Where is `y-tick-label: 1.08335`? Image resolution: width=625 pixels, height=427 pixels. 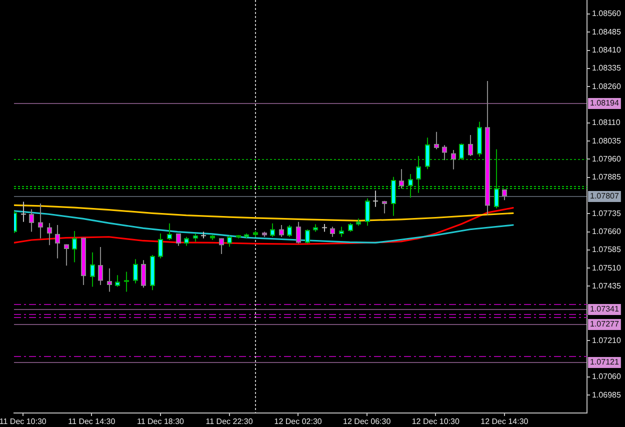 y-tick-label: 1.08335 is located at coordinates (607, 68).